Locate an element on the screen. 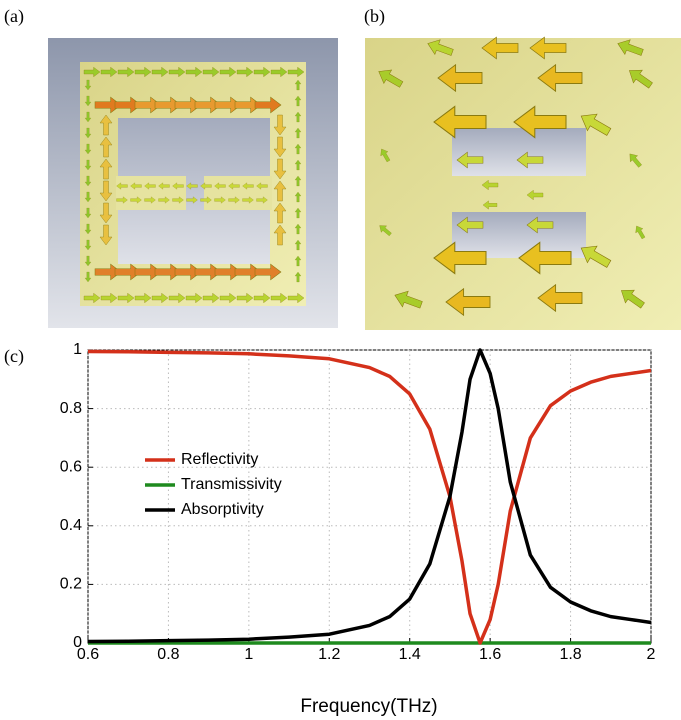  y-tick-label: 0 is located at coordinates (77, 642).